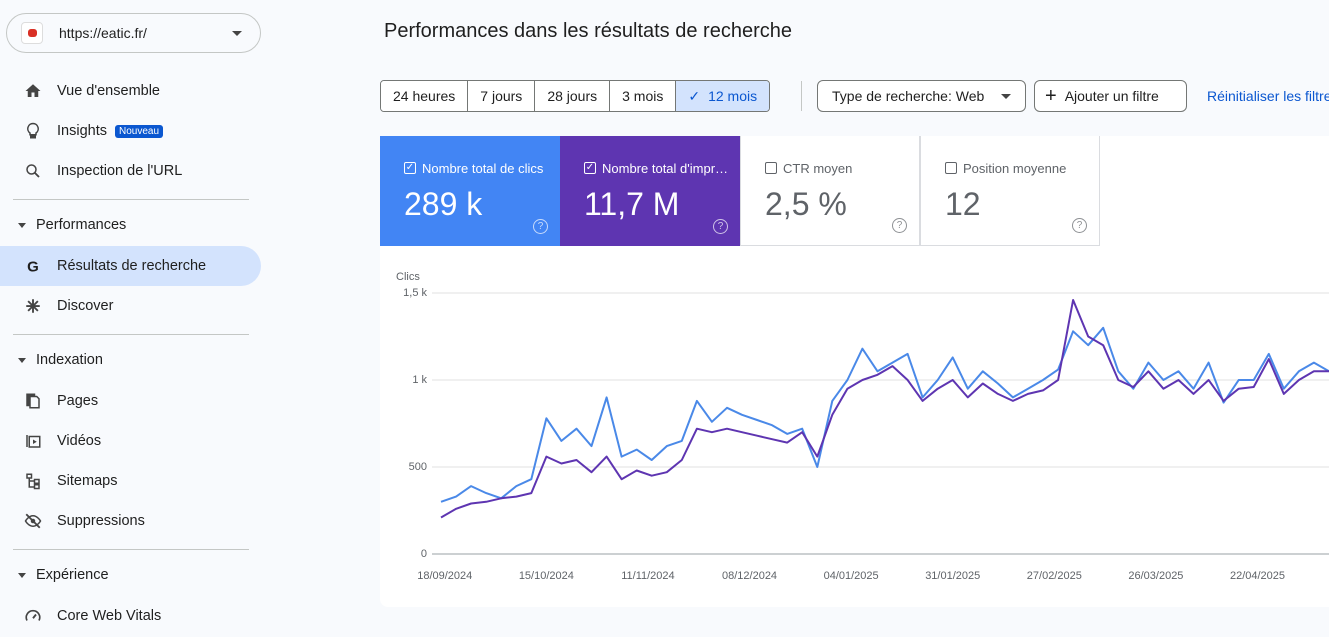  Describe the element at coordinates (418, 467) in the screenshot. I see `y-tick-label: 500` at that location.